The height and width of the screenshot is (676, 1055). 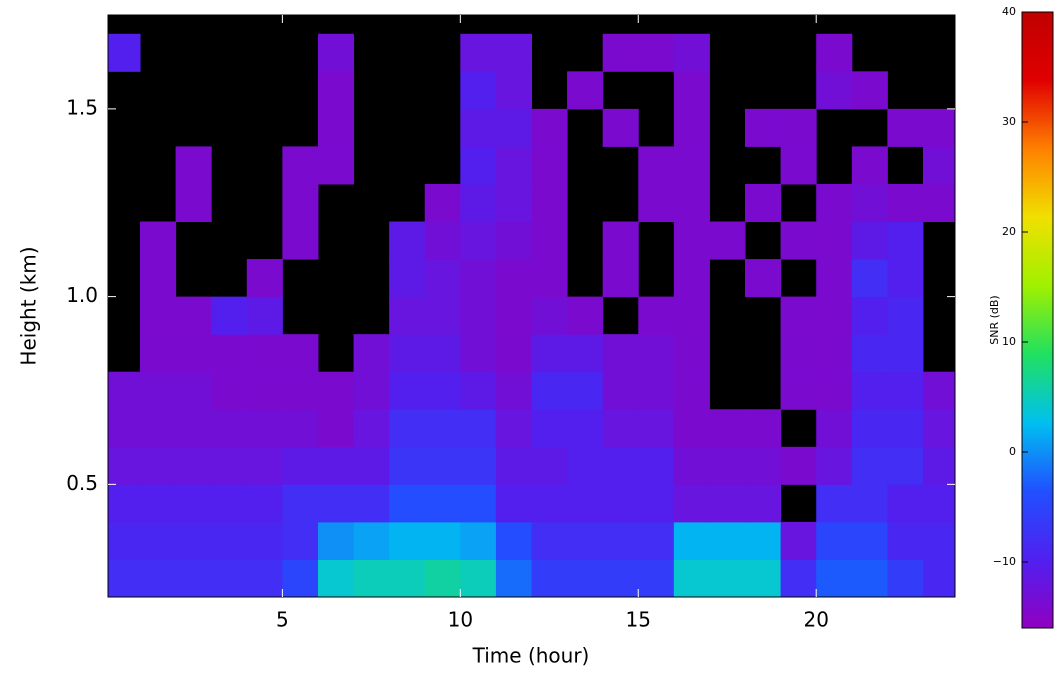 I want to click on colorbar-tick-label: 10, so click(x=1009, y=341).